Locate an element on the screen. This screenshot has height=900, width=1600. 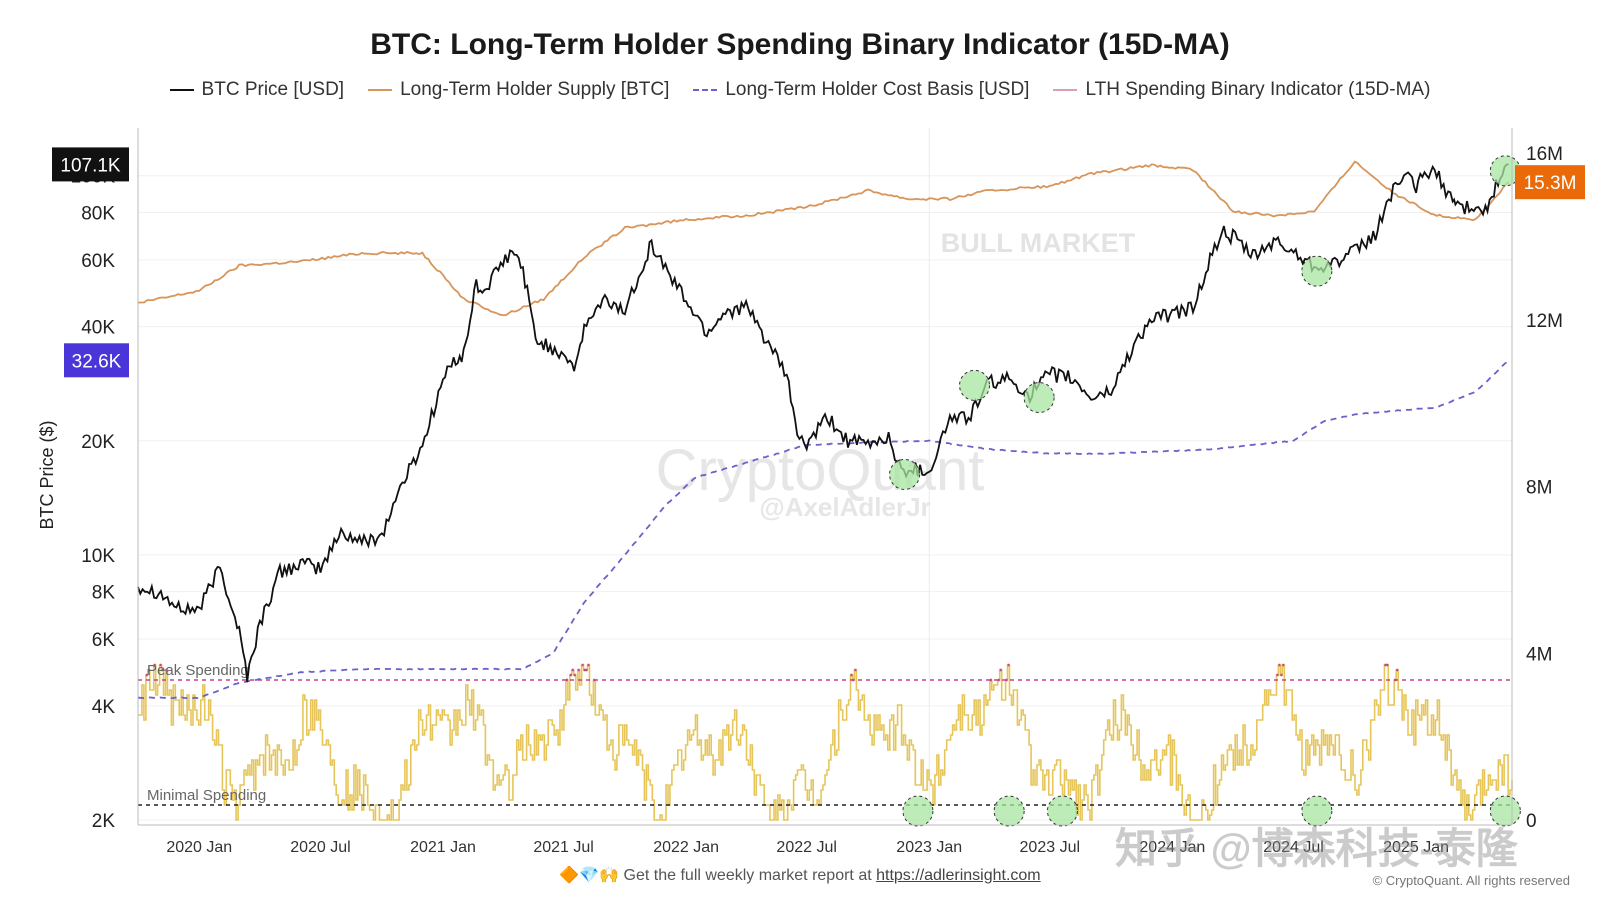
price-tag-bg is located at coordinates (90, 164).